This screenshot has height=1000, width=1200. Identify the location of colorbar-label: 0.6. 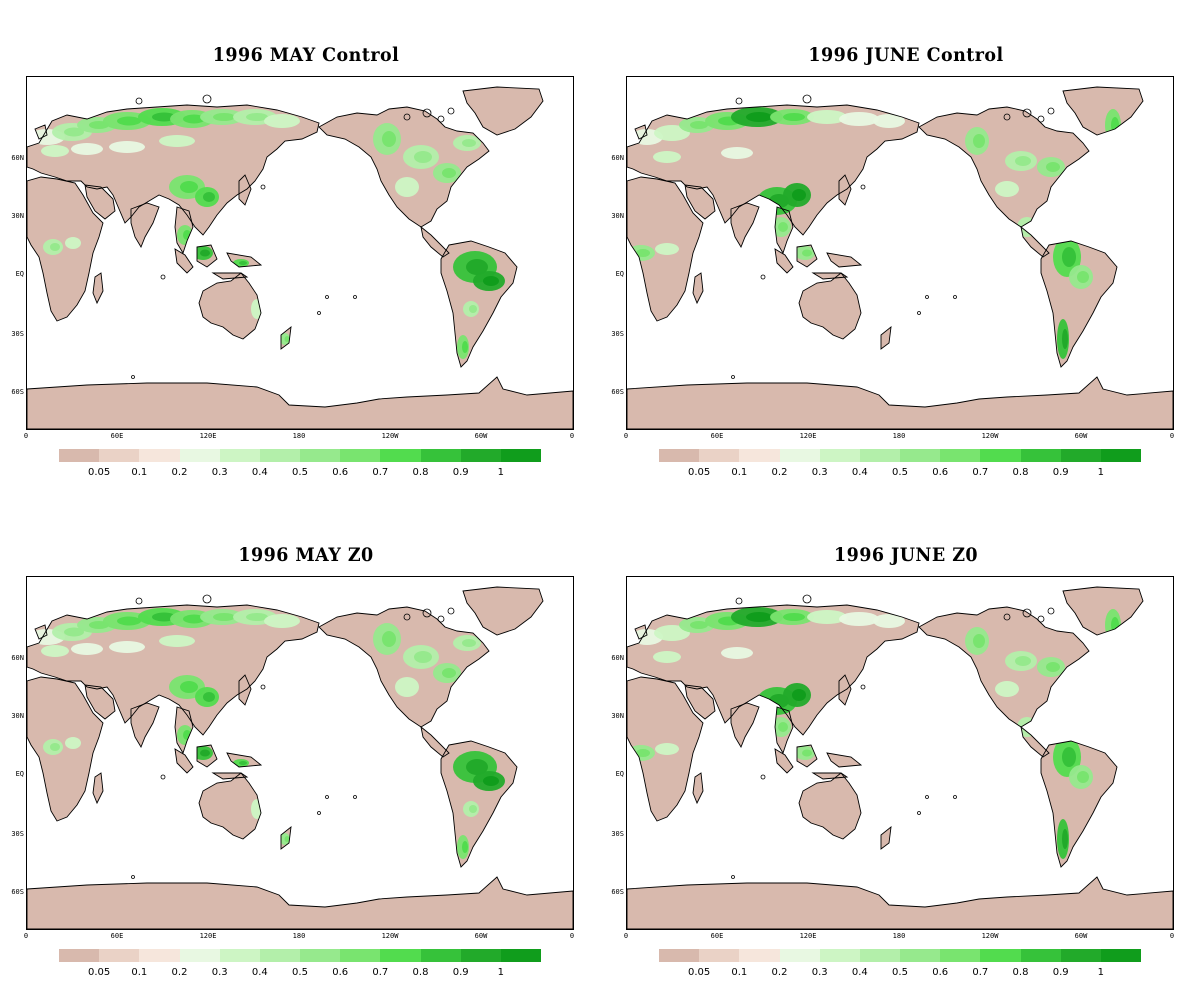
(340, 972).